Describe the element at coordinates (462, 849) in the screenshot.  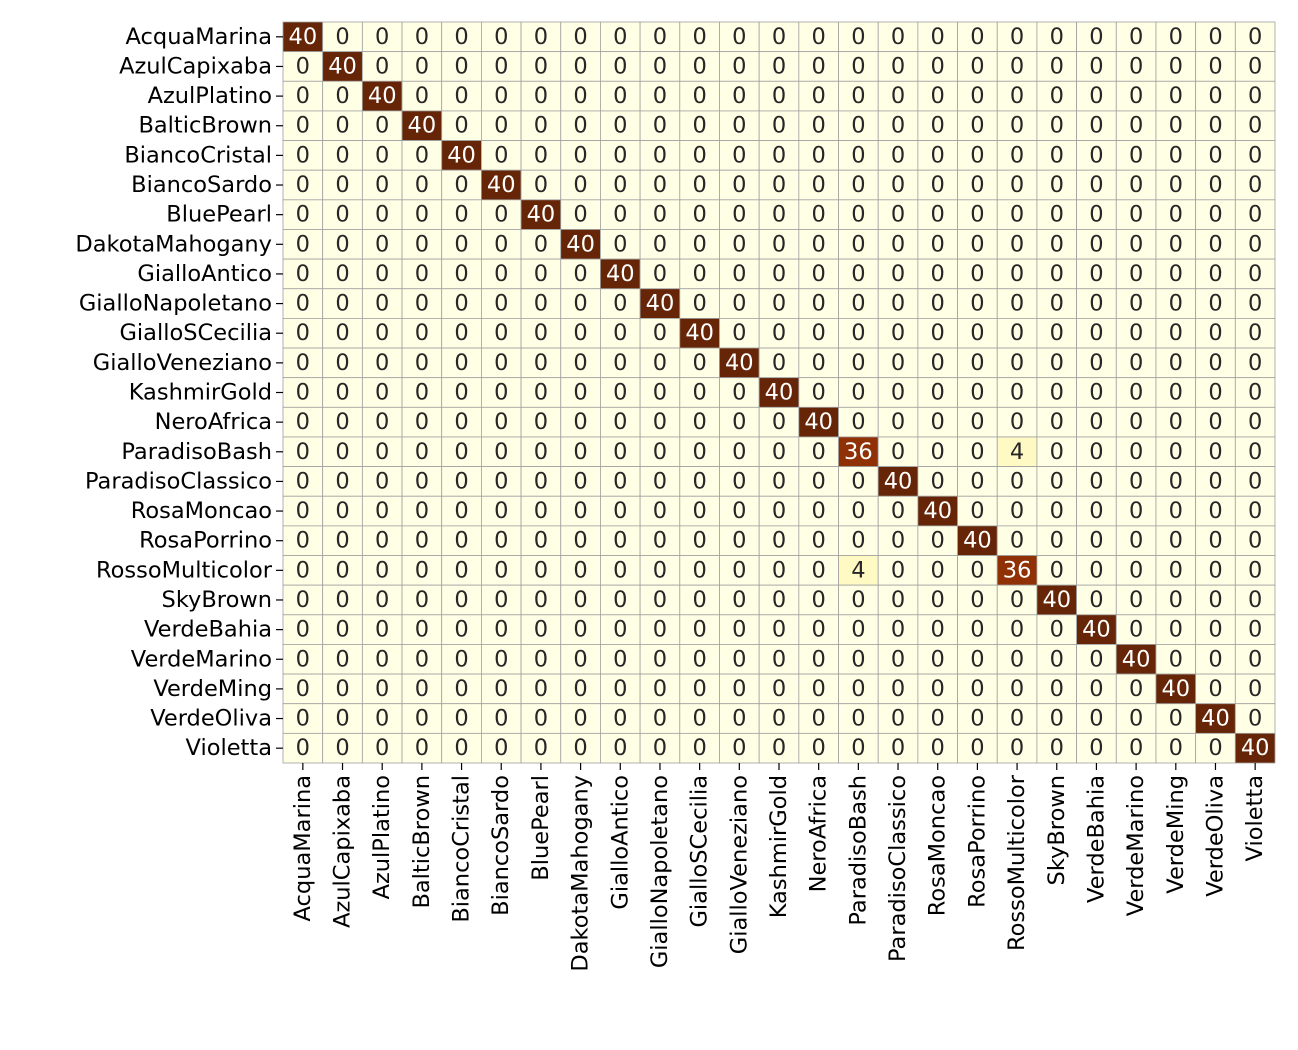
I see `col-tick-label: BiancoCristal` at that location.